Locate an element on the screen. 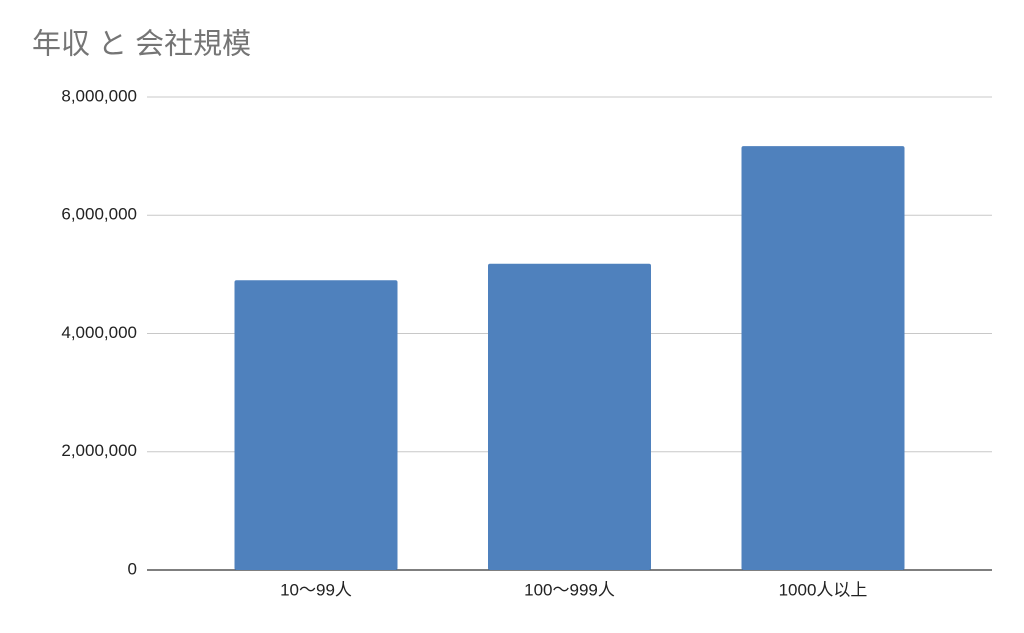 The image size is (1024, 633). x-tick-label: 1000人以上 is located at coordinates (823, 589).